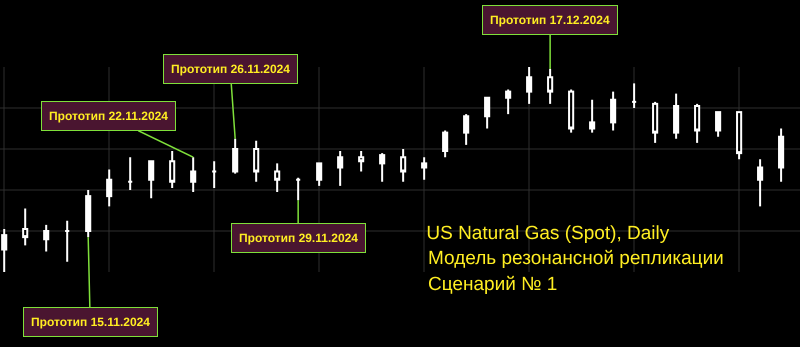 The height and width of the screenshot is (347, 800). Describe the element at coordinates (493, 284) in the screenshot. I see `text: Сценарий № 1` at that location.